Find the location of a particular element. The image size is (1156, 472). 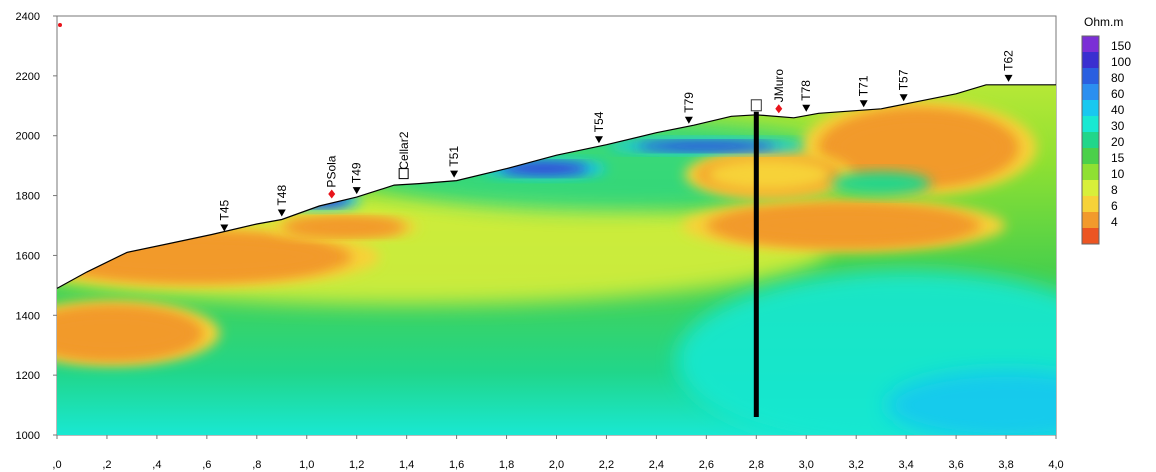

station-label: T79 is located at coordinates (689, 102).